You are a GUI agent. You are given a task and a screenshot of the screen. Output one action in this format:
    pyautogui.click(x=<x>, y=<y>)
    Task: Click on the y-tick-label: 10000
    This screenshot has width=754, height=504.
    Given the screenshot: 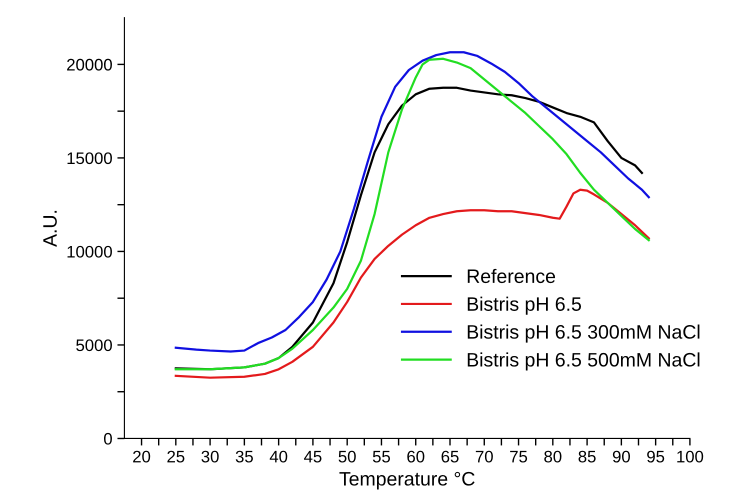 What is the action you would take?
    pyautogui.click(x=90, y=252)
    